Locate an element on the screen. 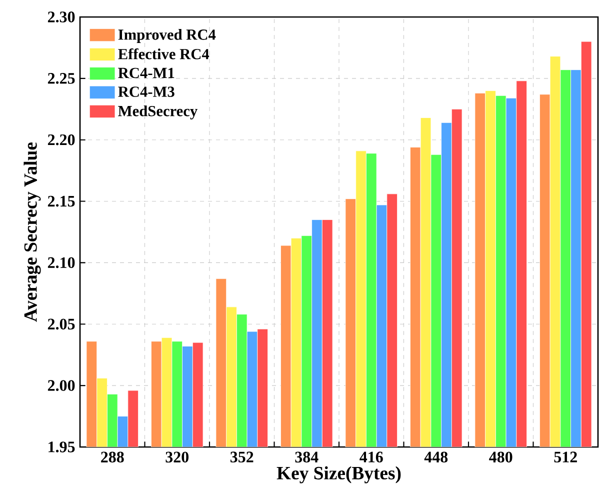 The width and height of the screenshot is (602, 498). y-tick-label: 2.10 is located at coordinates (61, 262).